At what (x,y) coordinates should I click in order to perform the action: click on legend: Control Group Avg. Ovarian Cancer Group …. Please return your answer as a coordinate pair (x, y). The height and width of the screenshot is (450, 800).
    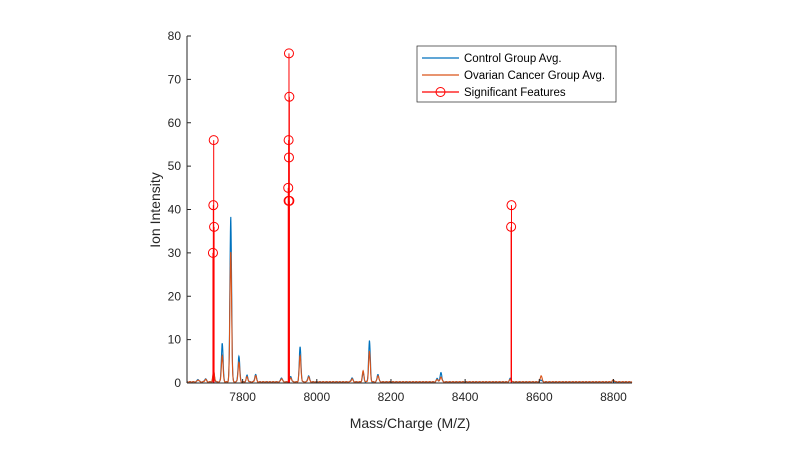
    Looking at the image, I should click on (516, 74).